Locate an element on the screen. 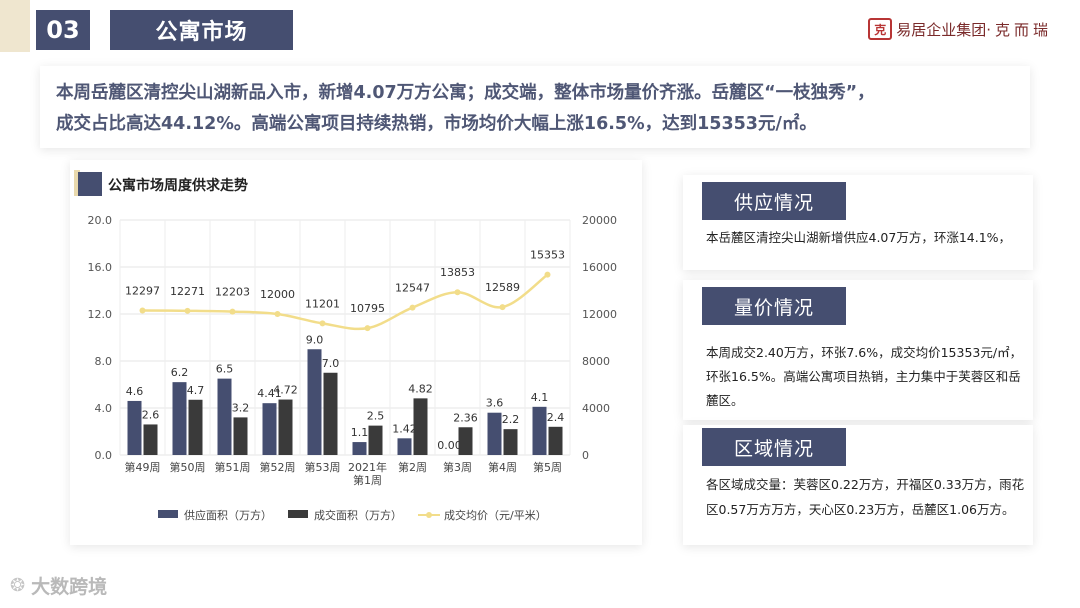 This screenshot has height=608, width=1080. deal-bar-label: 2.4 is located at coordinates (556, 417).